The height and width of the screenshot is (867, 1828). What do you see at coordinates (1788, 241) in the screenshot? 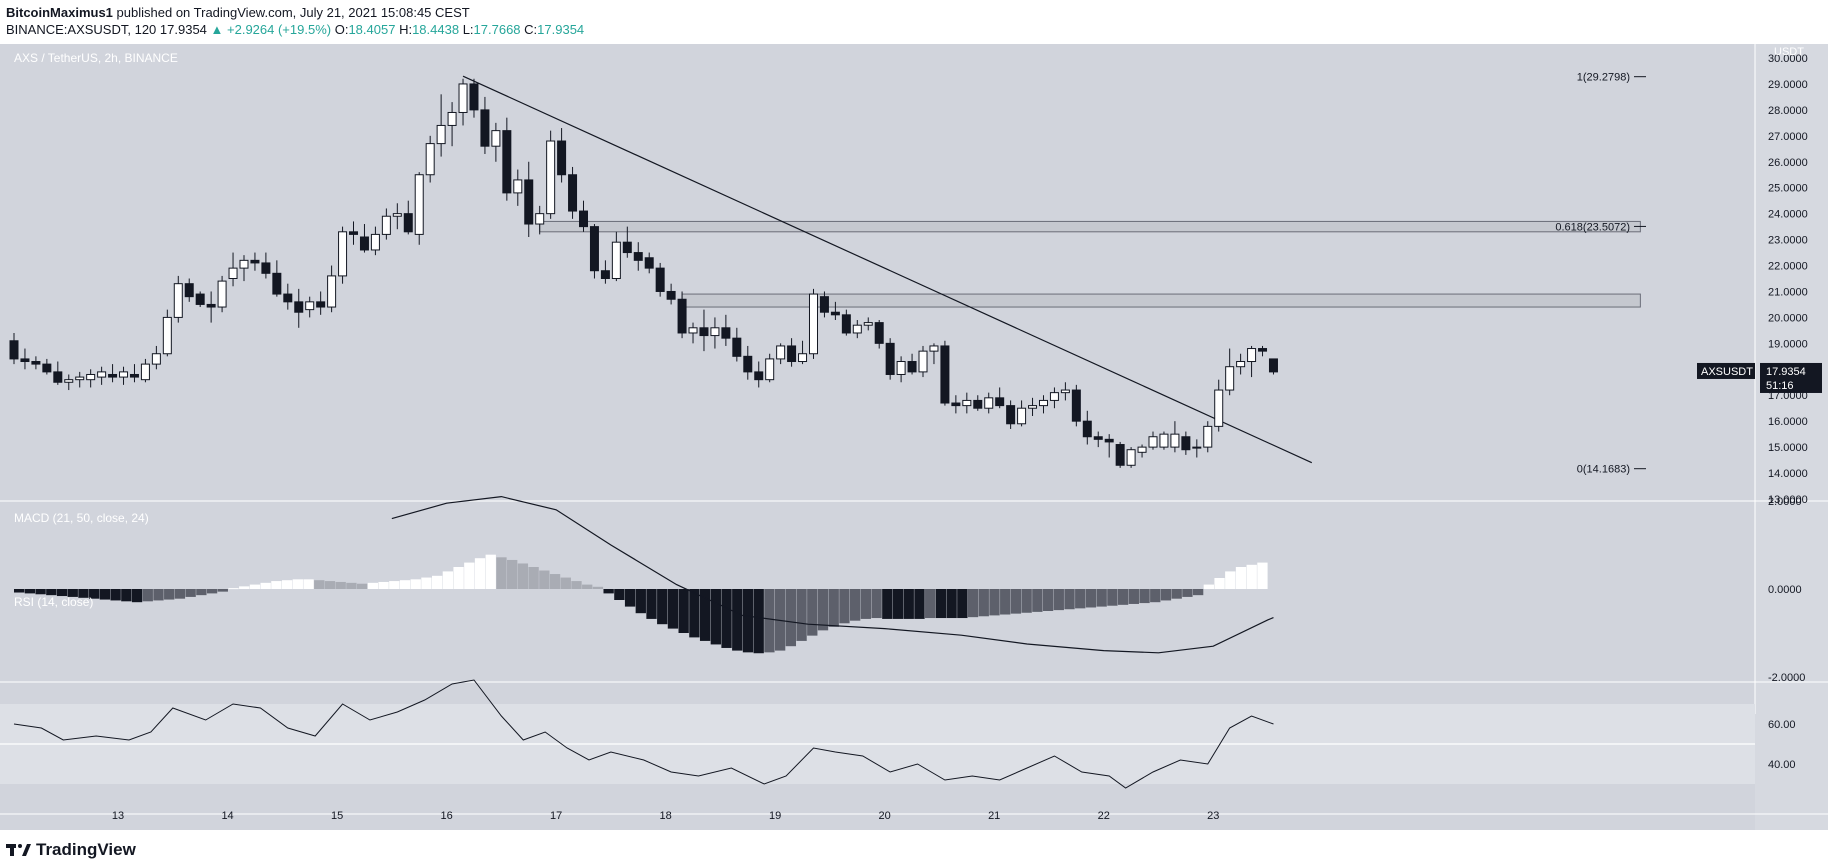
I see `price-tick-label: 23.0000` at bounding box center [1788, 241].